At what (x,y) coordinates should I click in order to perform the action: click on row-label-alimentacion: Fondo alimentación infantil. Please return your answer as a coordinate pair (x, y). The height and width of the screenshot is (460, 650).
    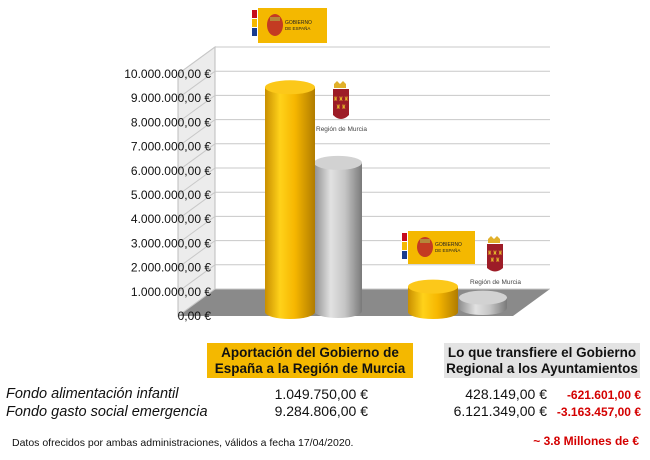
    Looking at the image, I should click on (92, 394).